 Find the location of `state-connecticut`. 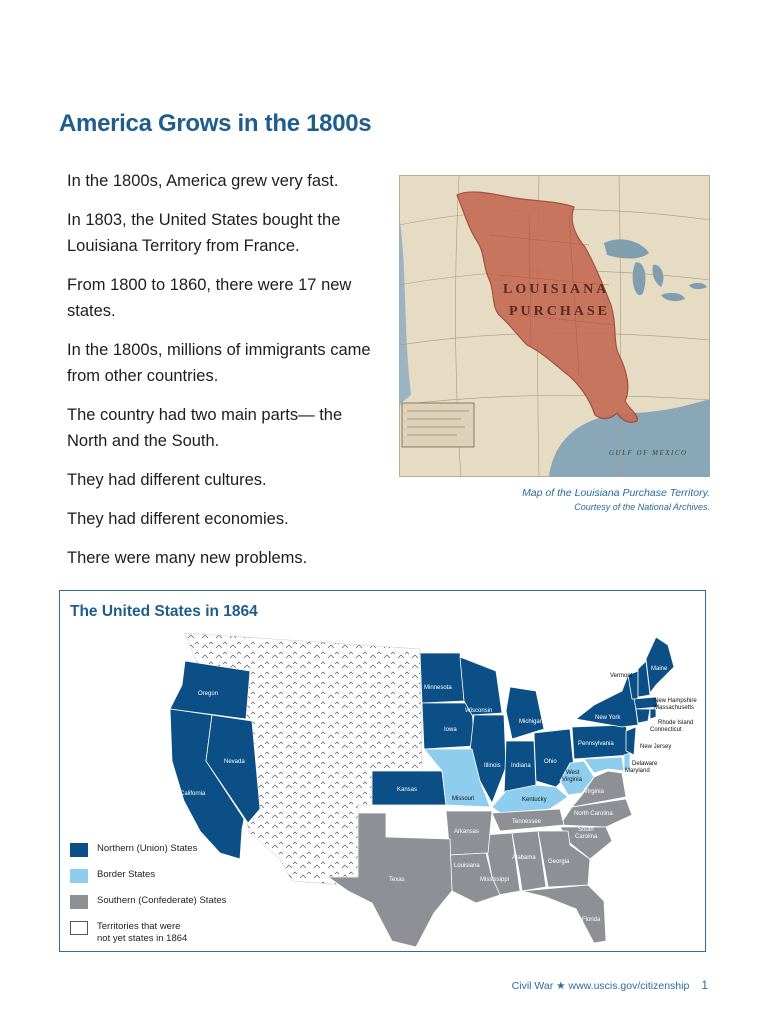

state-connecticut is located at coordinates (643, 716).